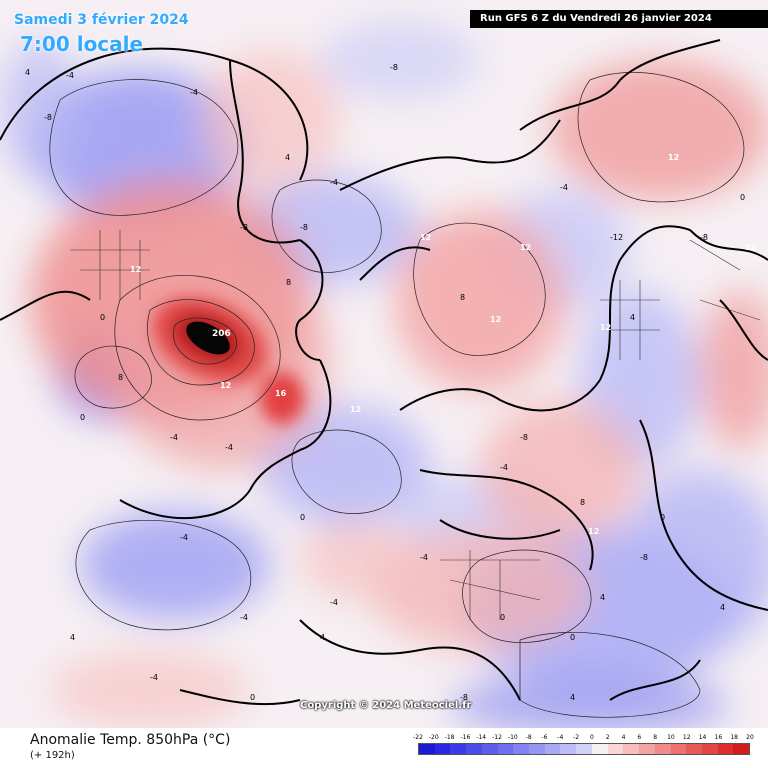 This screenshot has width=768, height=768. What do you see at coordinates (702, 737) in the screenshot?
I see `scale-label: 14` at bounding box center [702, 737].